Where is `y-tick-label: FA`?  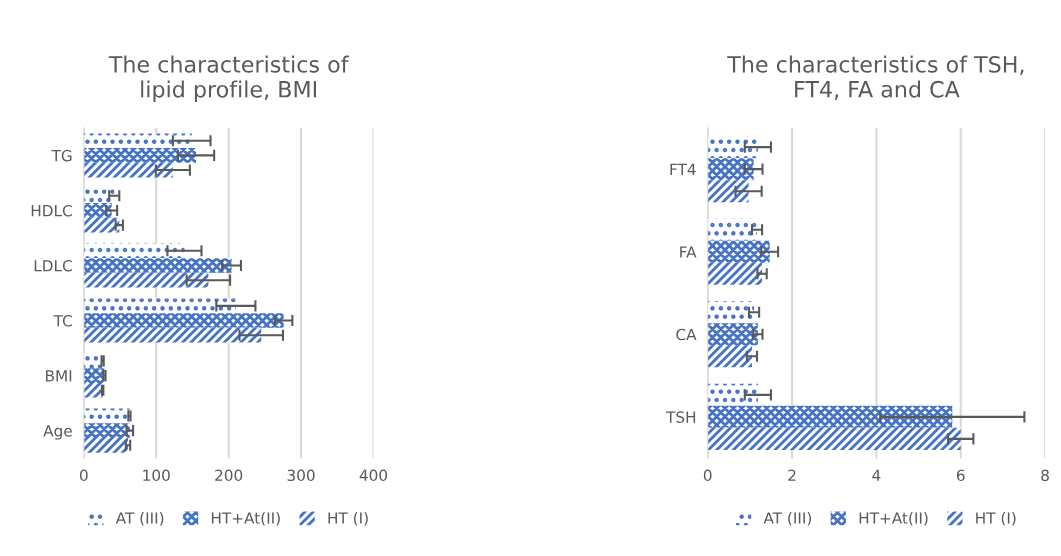
y-tick-label: FA is located at coordinates (688, 252).